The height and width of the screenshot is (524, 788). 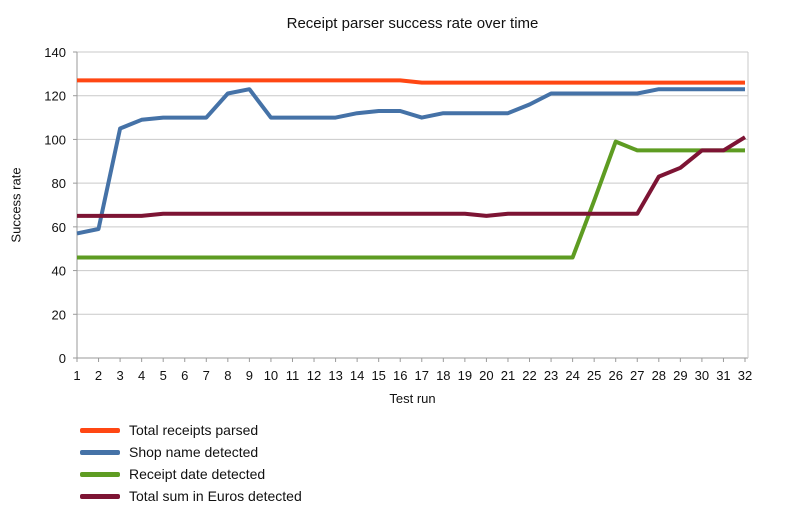 What do you see at coordinates (227, 375) in the screenshot?
I see `x-tick-label: 8` at bounding box center [227, 375].